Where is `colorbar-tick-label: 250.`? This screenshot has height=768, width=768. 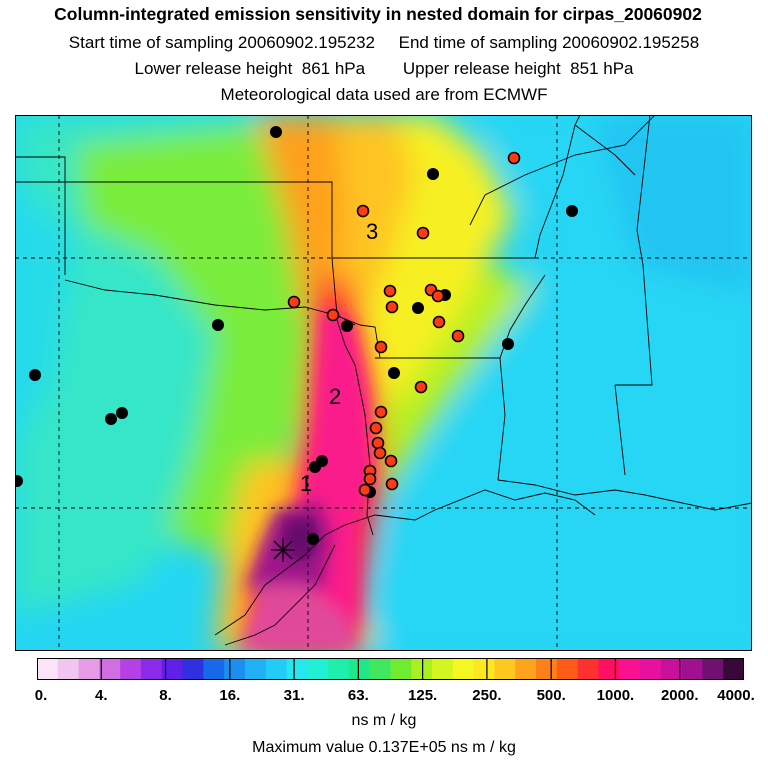 colorbar-tick-label: 250. is located at coordinates (487, 695).